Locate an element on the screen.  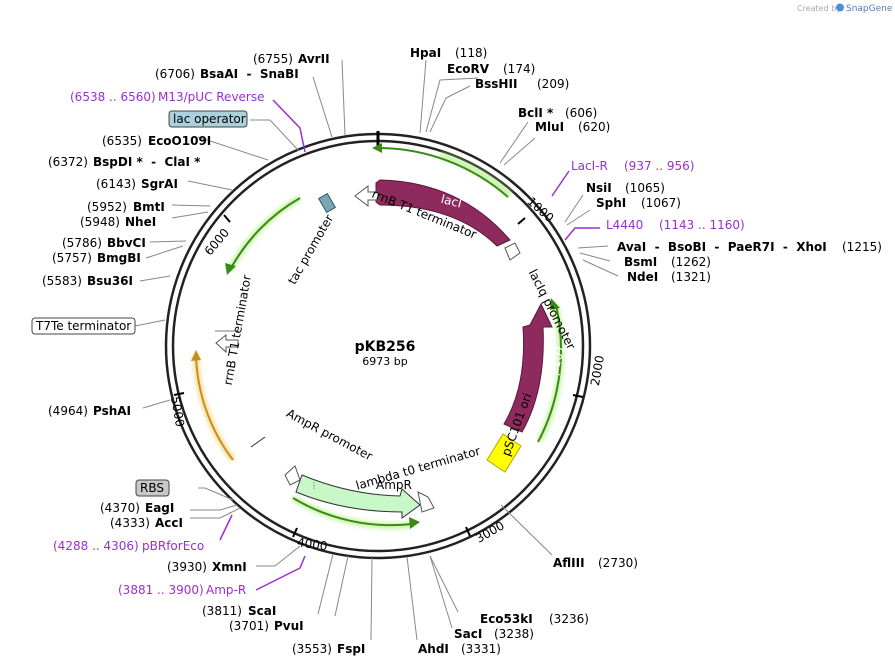
svg-text: (3331) is located at coordinates (481, 649).